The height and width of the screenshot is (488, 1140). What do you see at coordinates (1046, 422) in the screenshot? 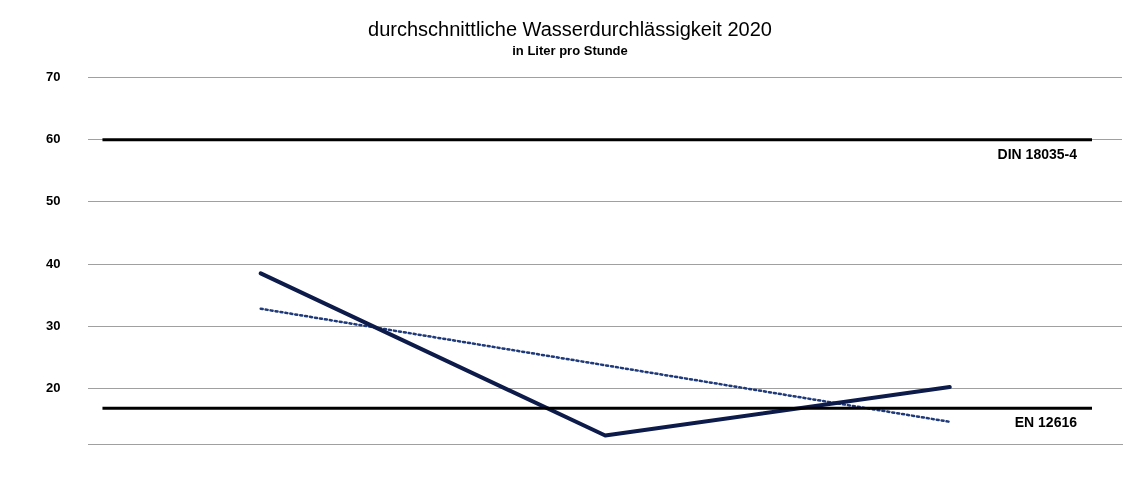
I see `ref-line-label: EN 12616` at bounding box center [1046, 422].